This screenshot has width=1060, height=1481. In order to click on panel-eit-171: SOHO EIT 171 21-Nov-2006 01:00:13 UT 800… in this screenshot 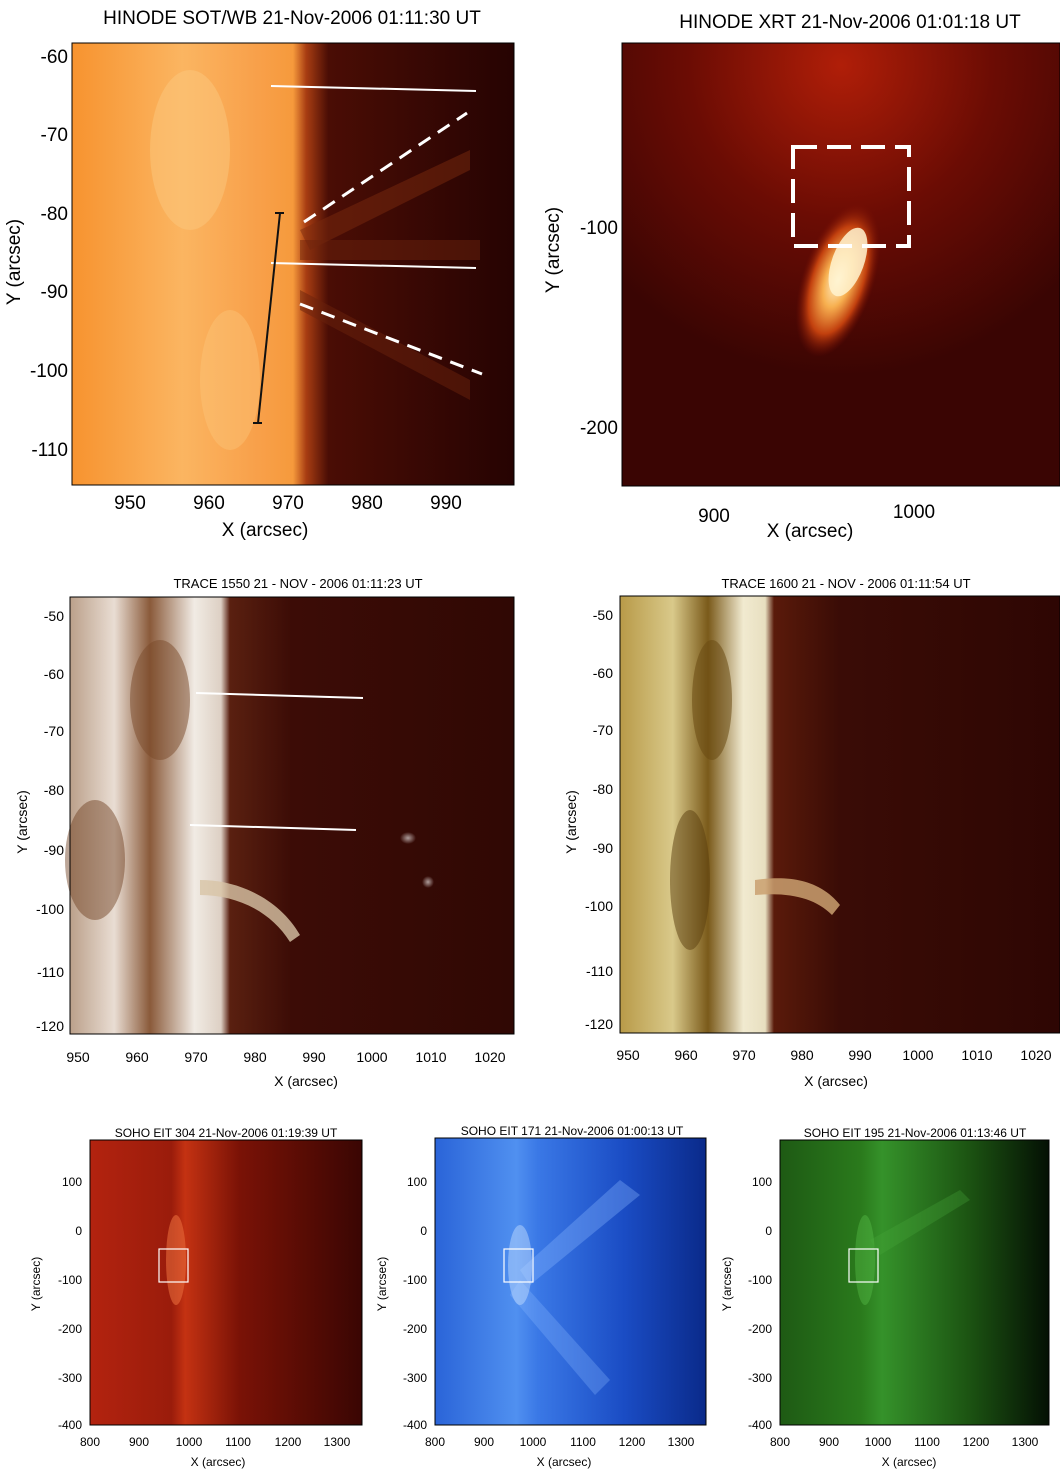, I will do `click(541, 1296)`.